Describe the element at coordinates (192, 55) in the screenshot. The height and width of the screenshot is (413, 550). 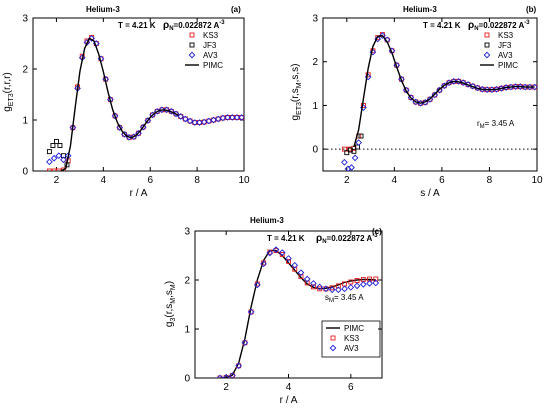
I see `legend-swatch-diamond` at that location.